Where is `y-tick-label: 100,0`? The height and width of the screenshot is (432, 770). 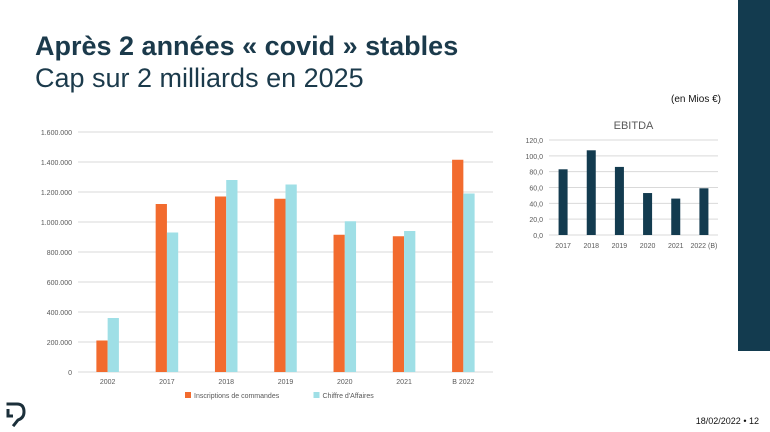
y-tick-label: 100,0 is located at coordinates (534, 157).